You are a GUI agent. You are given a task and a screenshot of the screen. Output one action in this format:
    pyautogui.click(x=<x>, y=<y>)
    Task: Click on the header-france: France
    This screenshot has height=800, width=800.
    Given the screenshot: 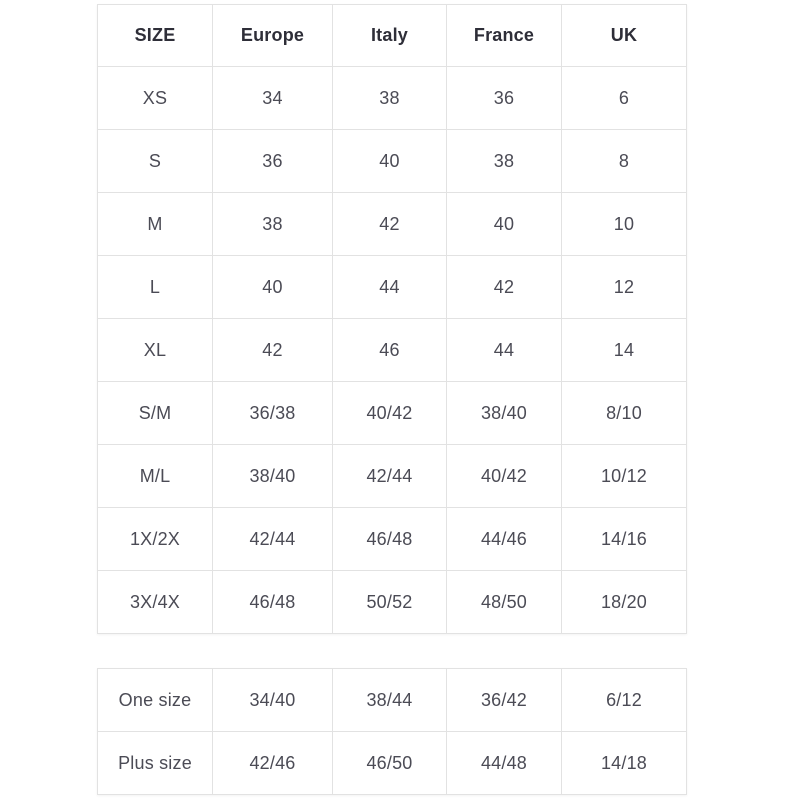 What is the action you would take?
    pyautogui.click(x=504, y=35)
    